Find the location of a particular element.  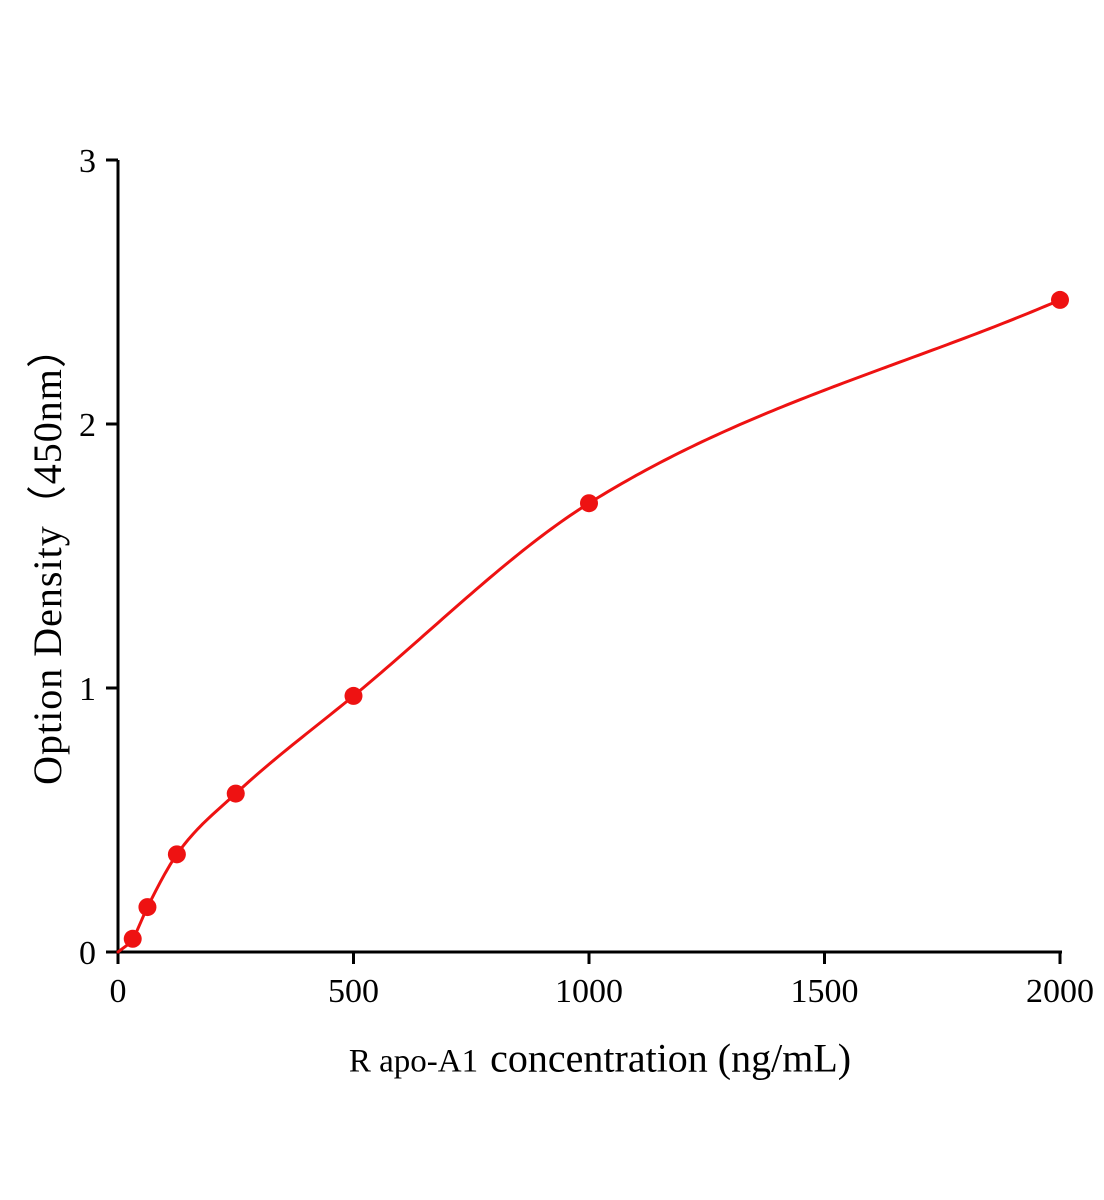

y-tick-label: 2 is located at coordinates (87, 425).